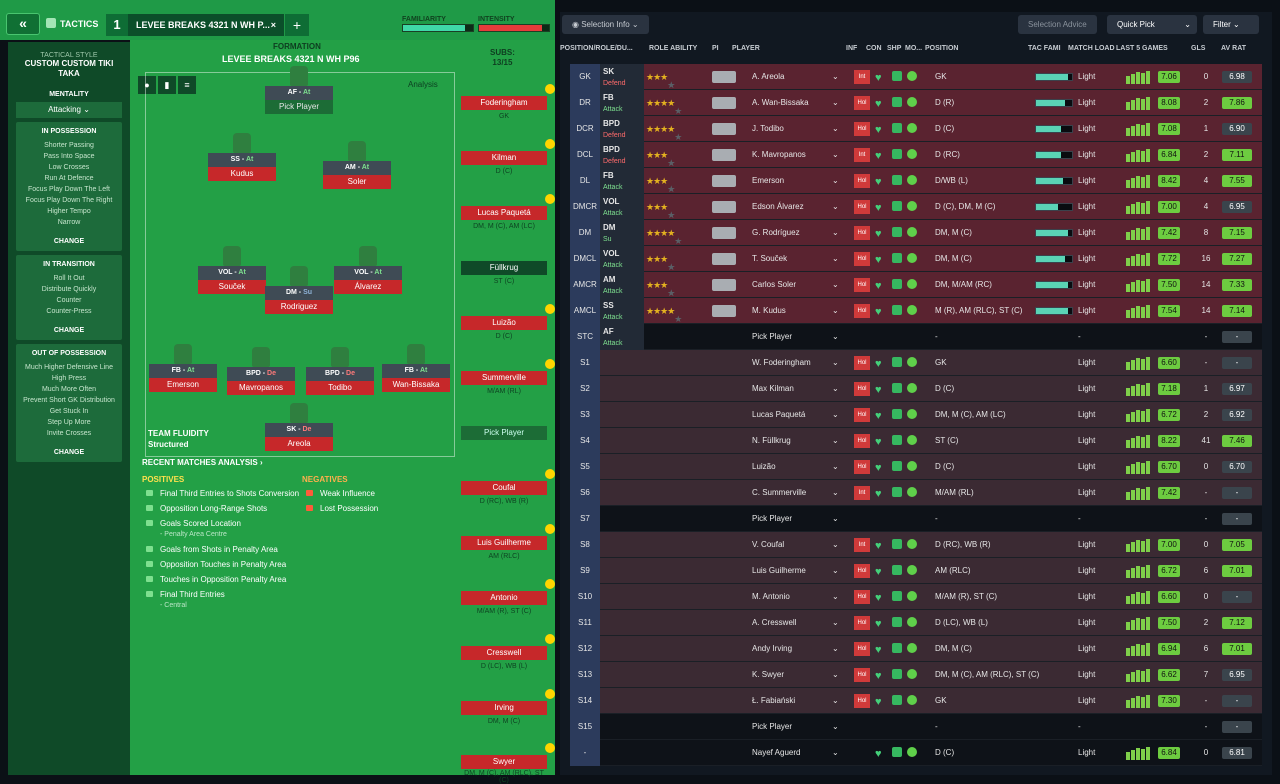 The height and width of the screenshot is (784, 1280). I want to click on slot-player: Soler, so click(357, 182).